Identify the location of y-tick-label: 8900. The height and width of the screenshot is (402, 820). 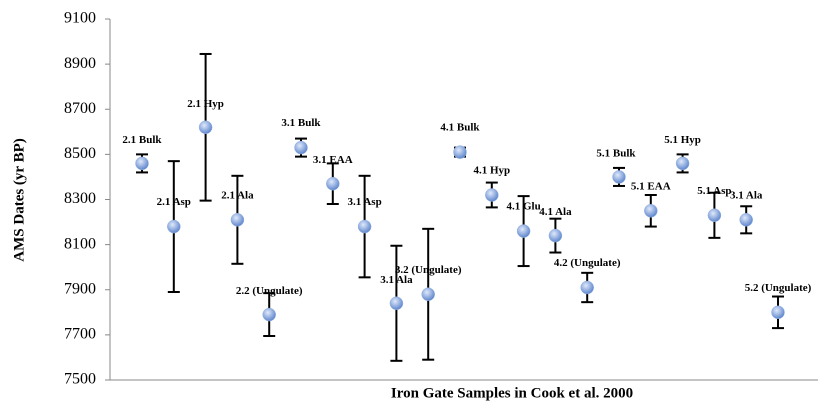
(80, 63).